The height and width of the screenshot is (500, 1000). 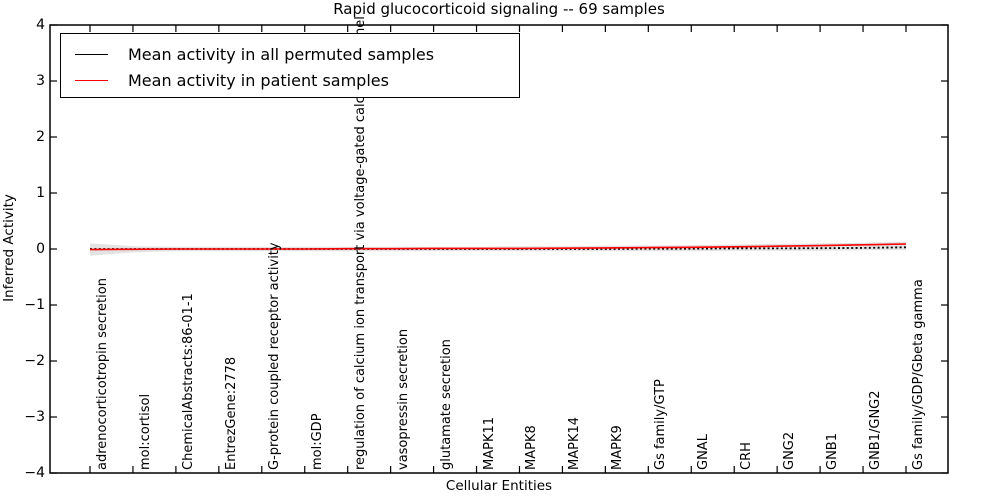 I want to click on legend-line-red, so click(x=91, y=80).